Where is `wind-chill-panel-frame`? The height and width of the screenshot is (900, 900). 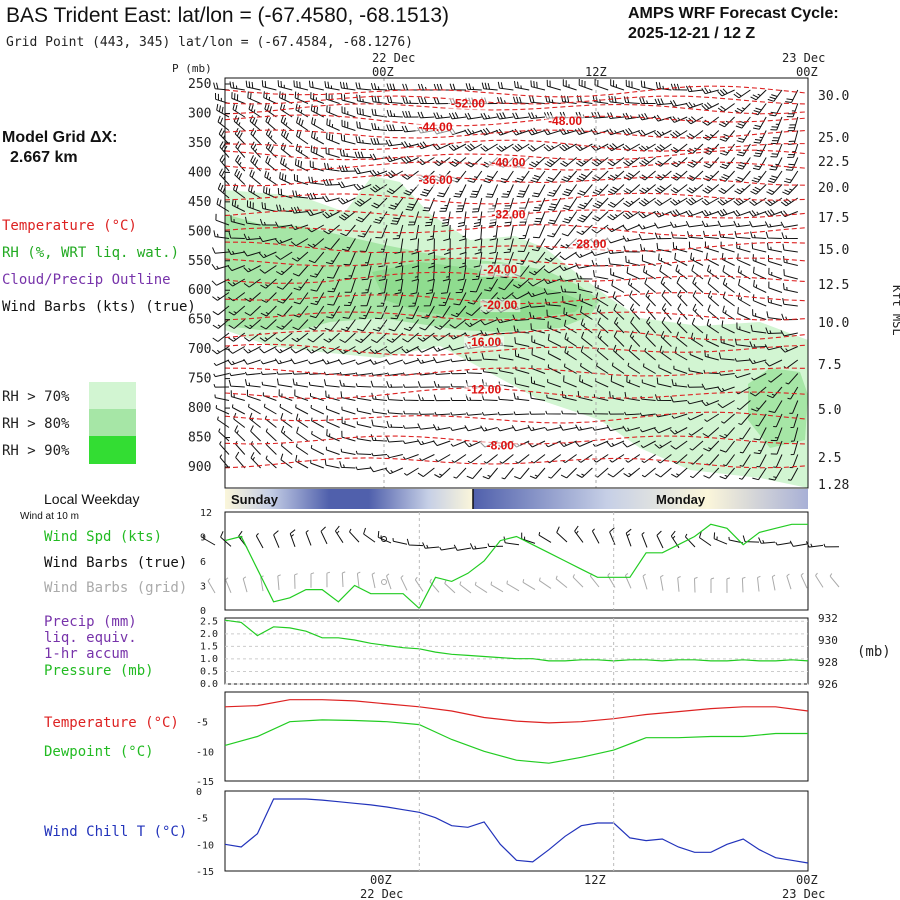
wind-chill-panel-frame is located at coordinates (516, 831).